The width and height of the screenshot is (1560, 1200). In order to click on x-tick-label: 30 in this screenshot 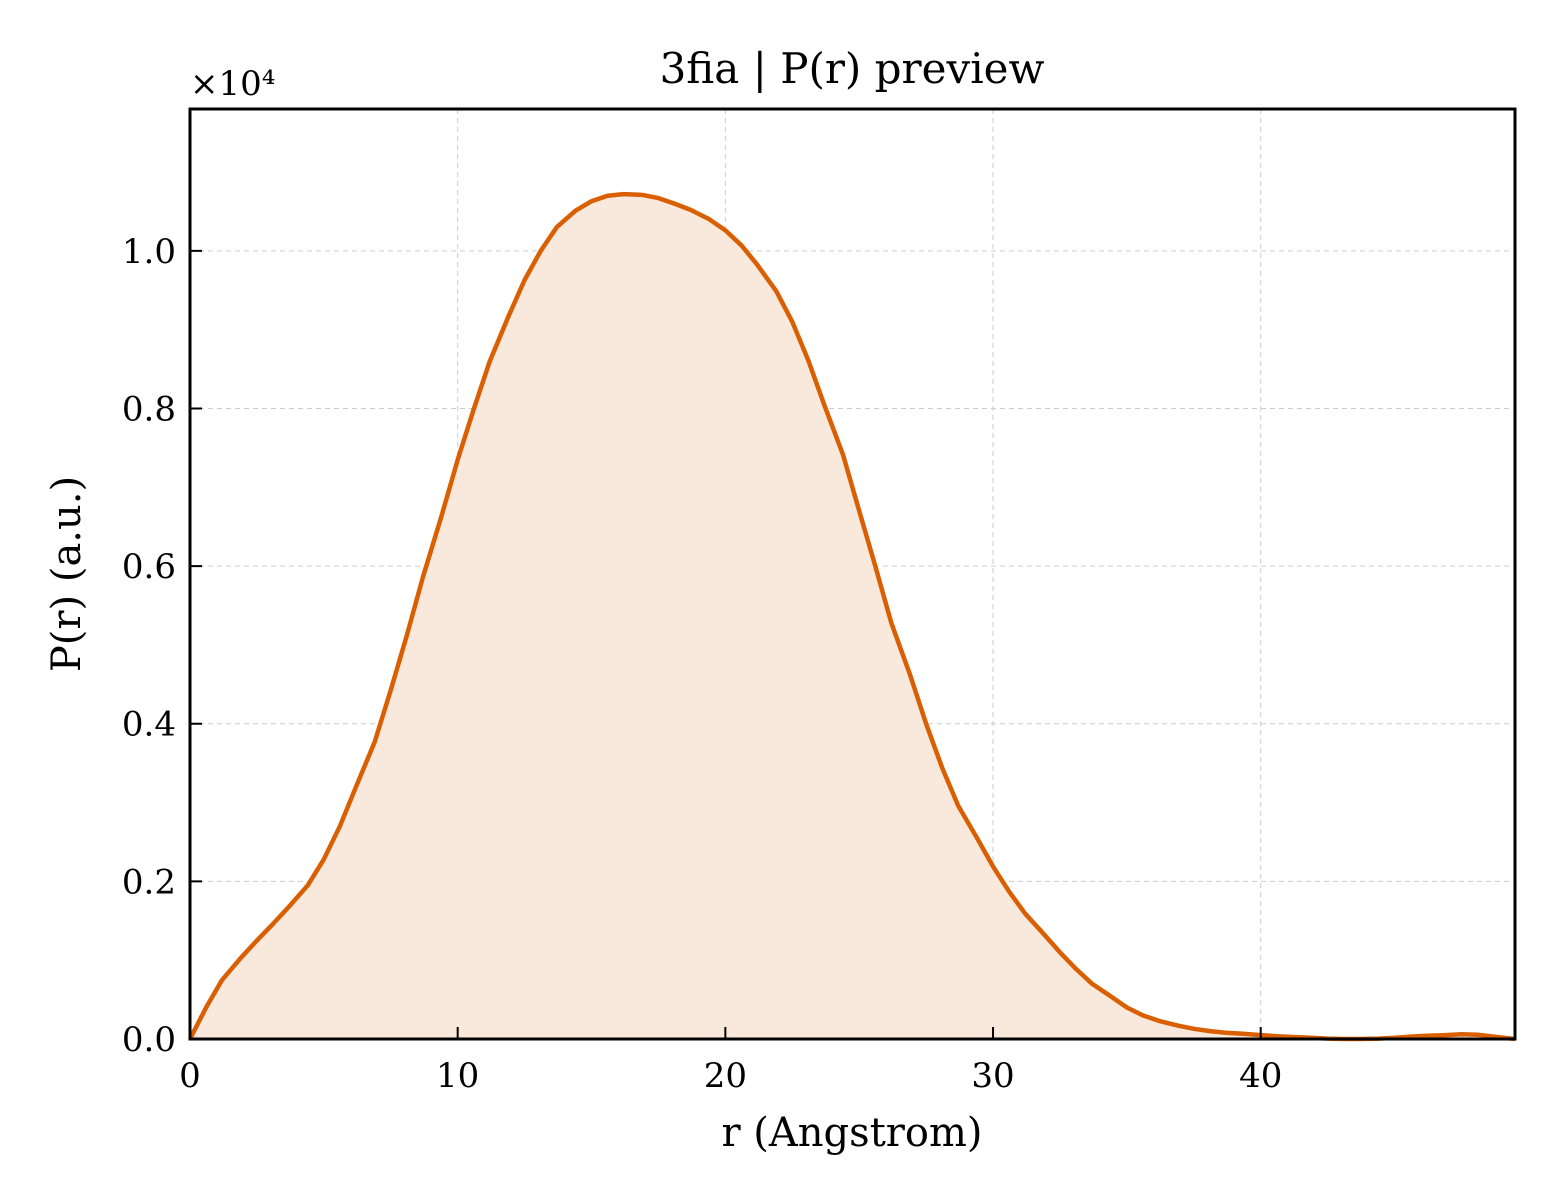, I will do `click(992, 1076)`.